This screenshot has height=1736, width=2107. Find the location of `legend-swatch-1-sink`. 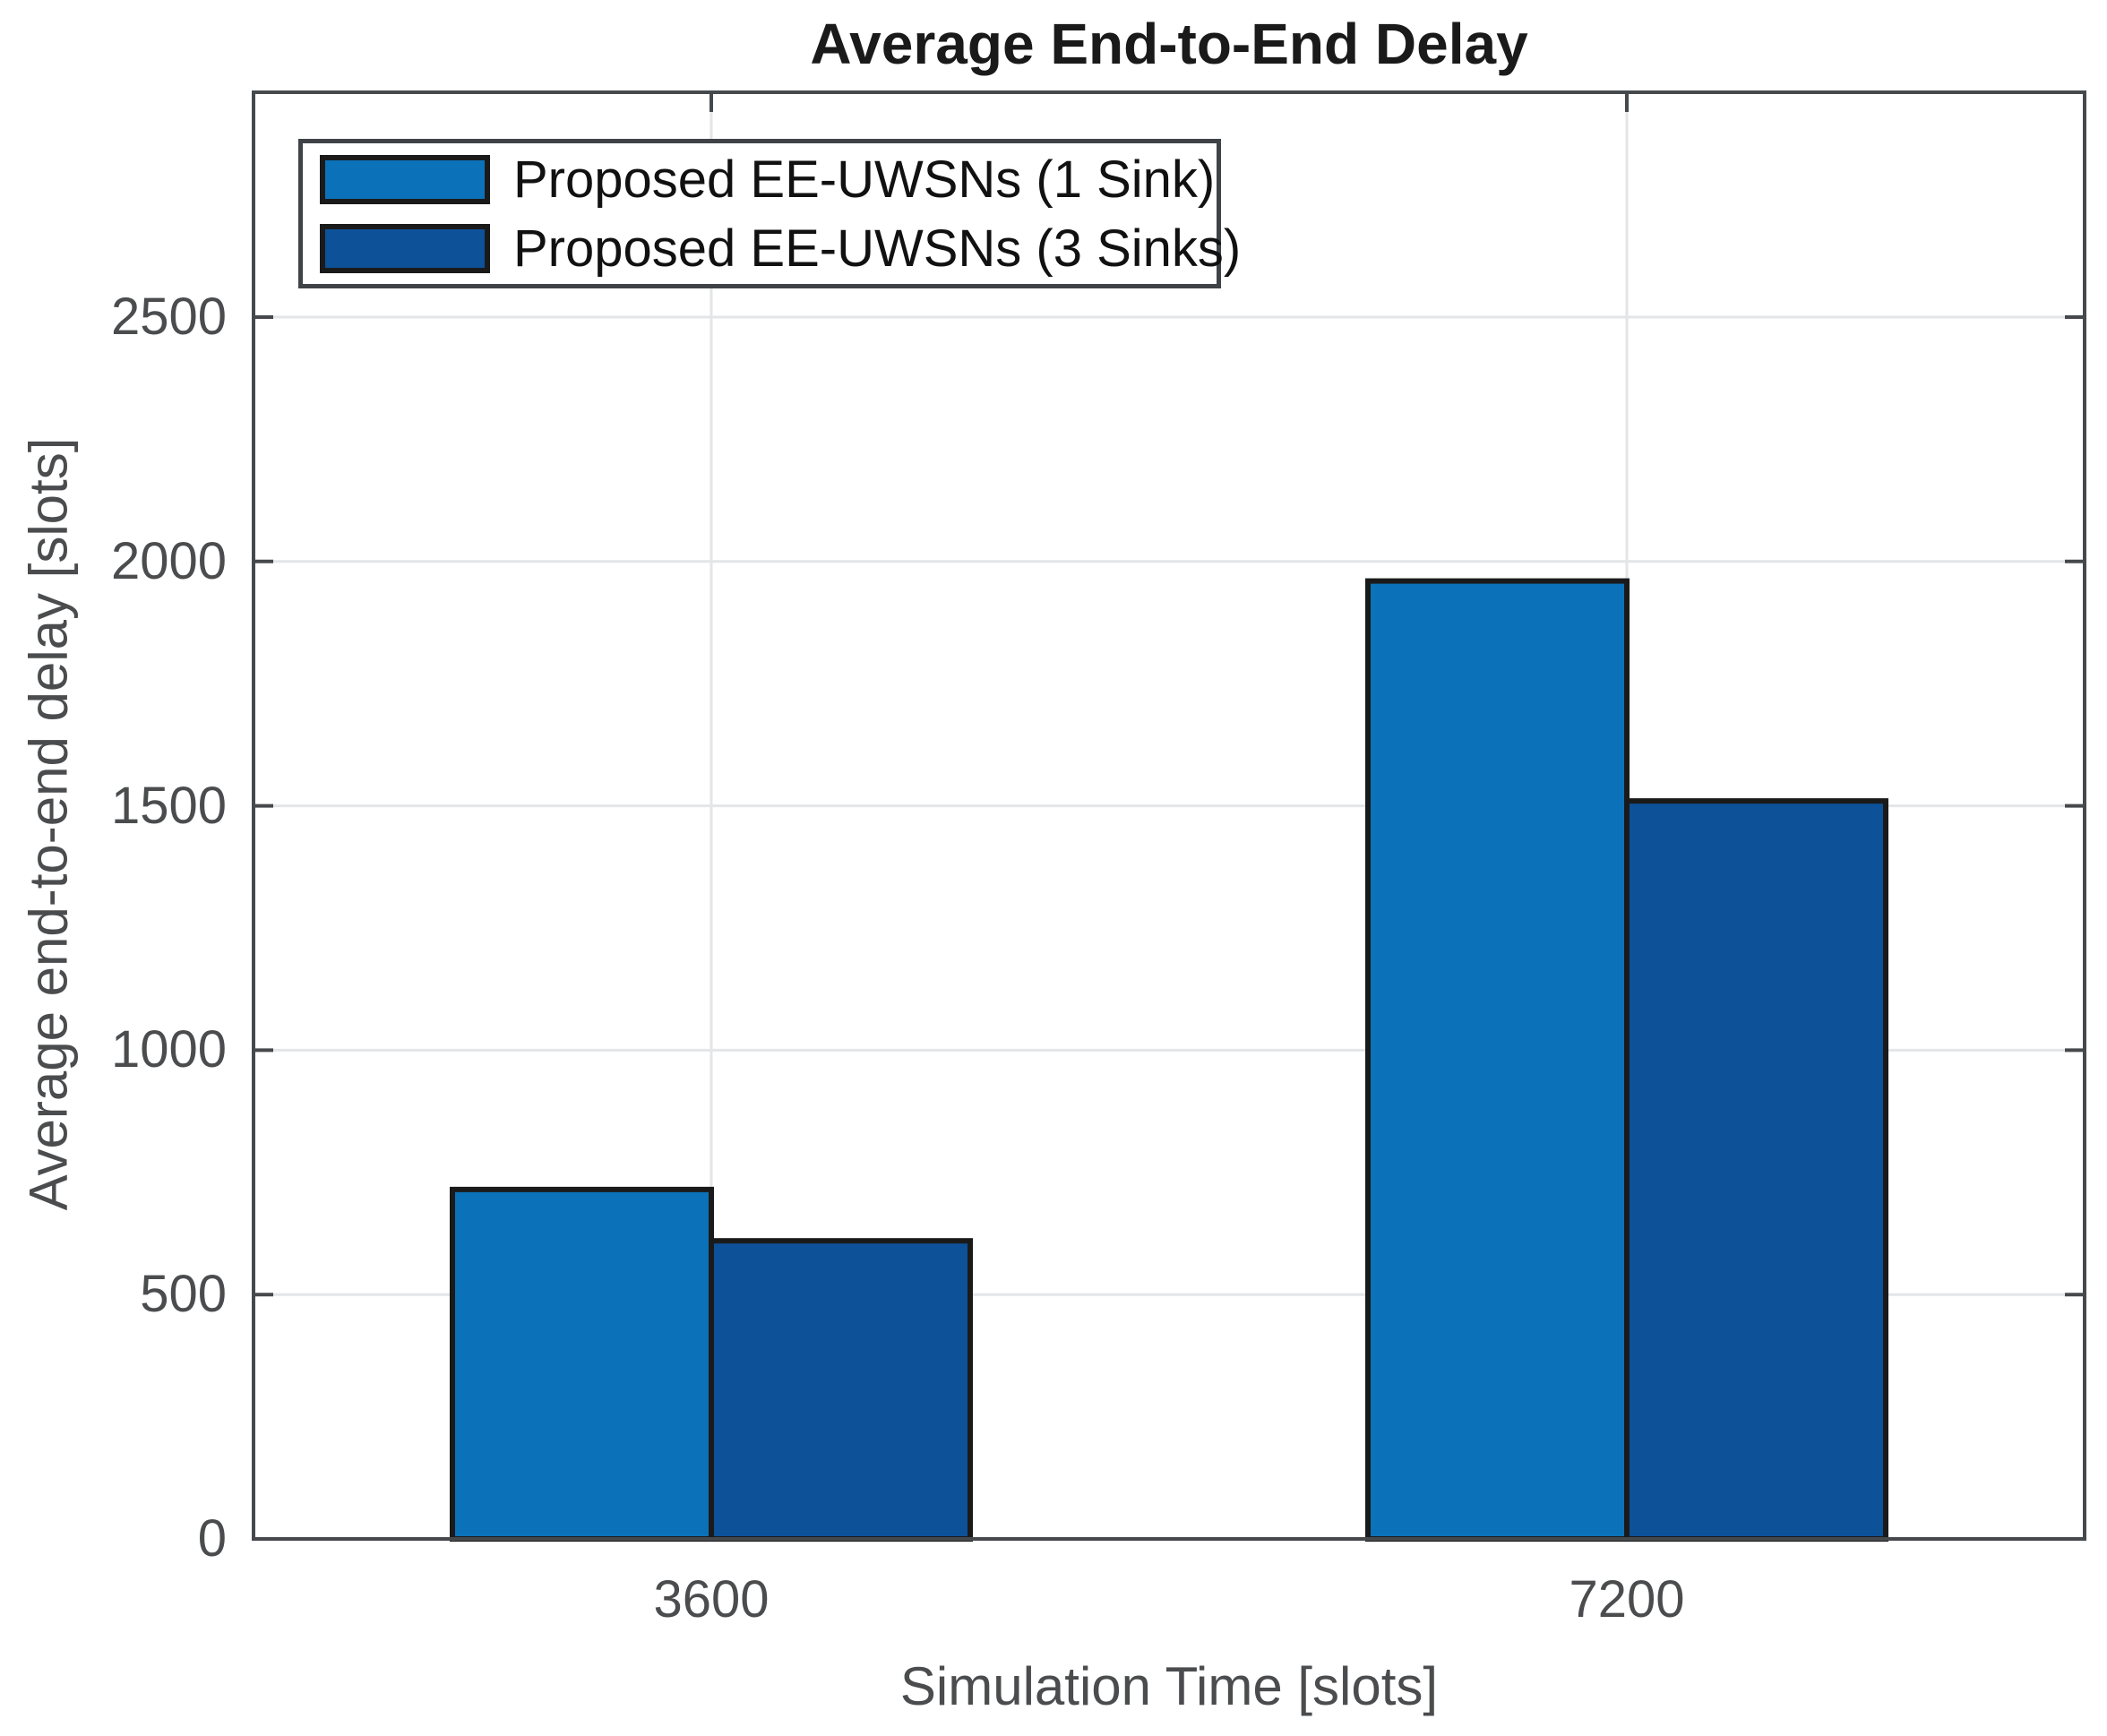

legend-swatch-1-sink is located at coordinates (405, 179).